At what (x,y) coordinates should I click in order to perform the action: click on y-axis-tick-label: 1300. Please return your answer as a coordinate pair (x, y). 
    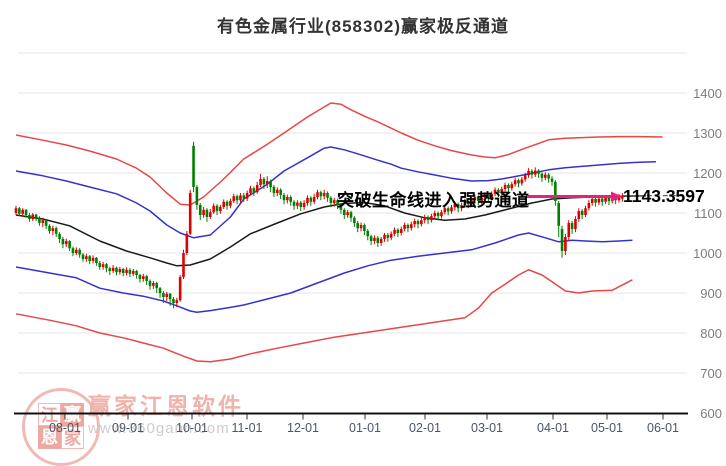
    Looking at the image, I should click on (707, 133).